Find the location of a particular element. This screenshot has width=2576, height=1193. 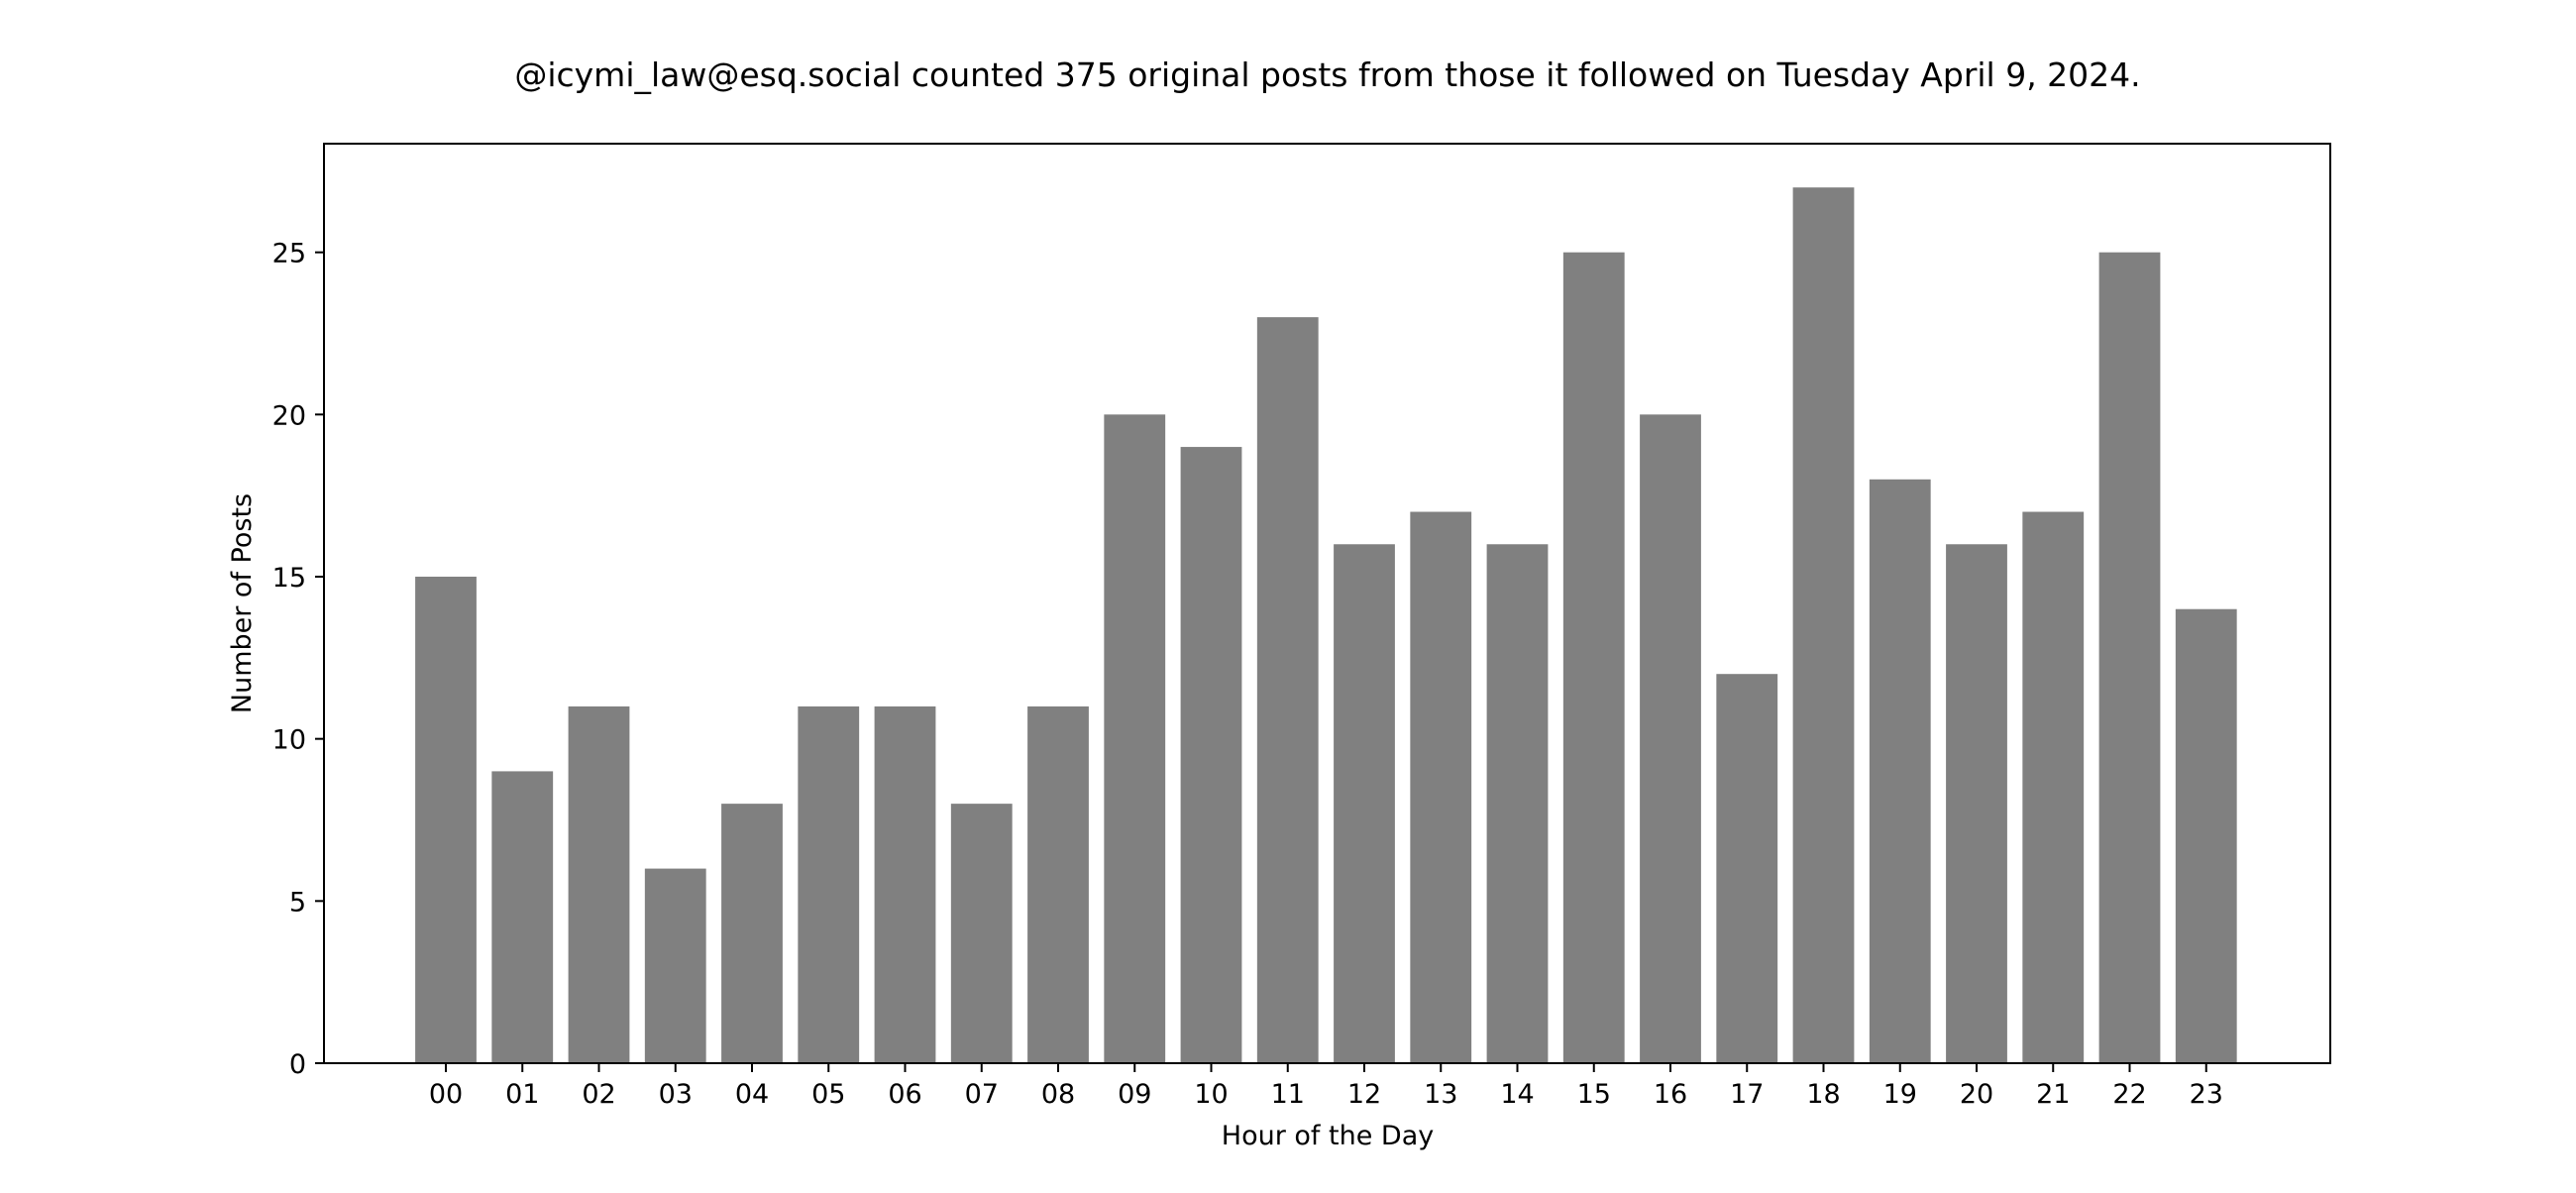

x-tick-label-16: 16 is located at coordinates (1670, 1094).